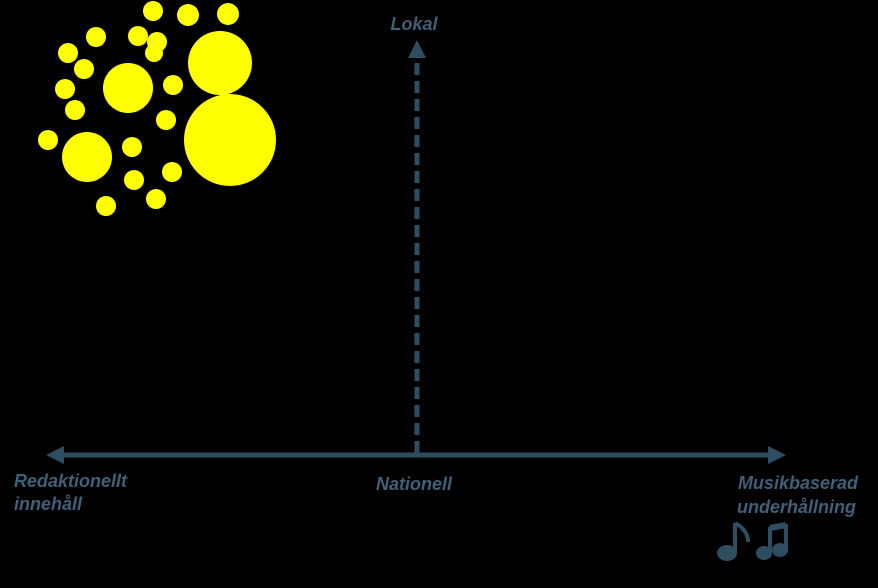 The height and width of the screenshot is (588, 878). I want to click on music-icons, so click(752, 541).